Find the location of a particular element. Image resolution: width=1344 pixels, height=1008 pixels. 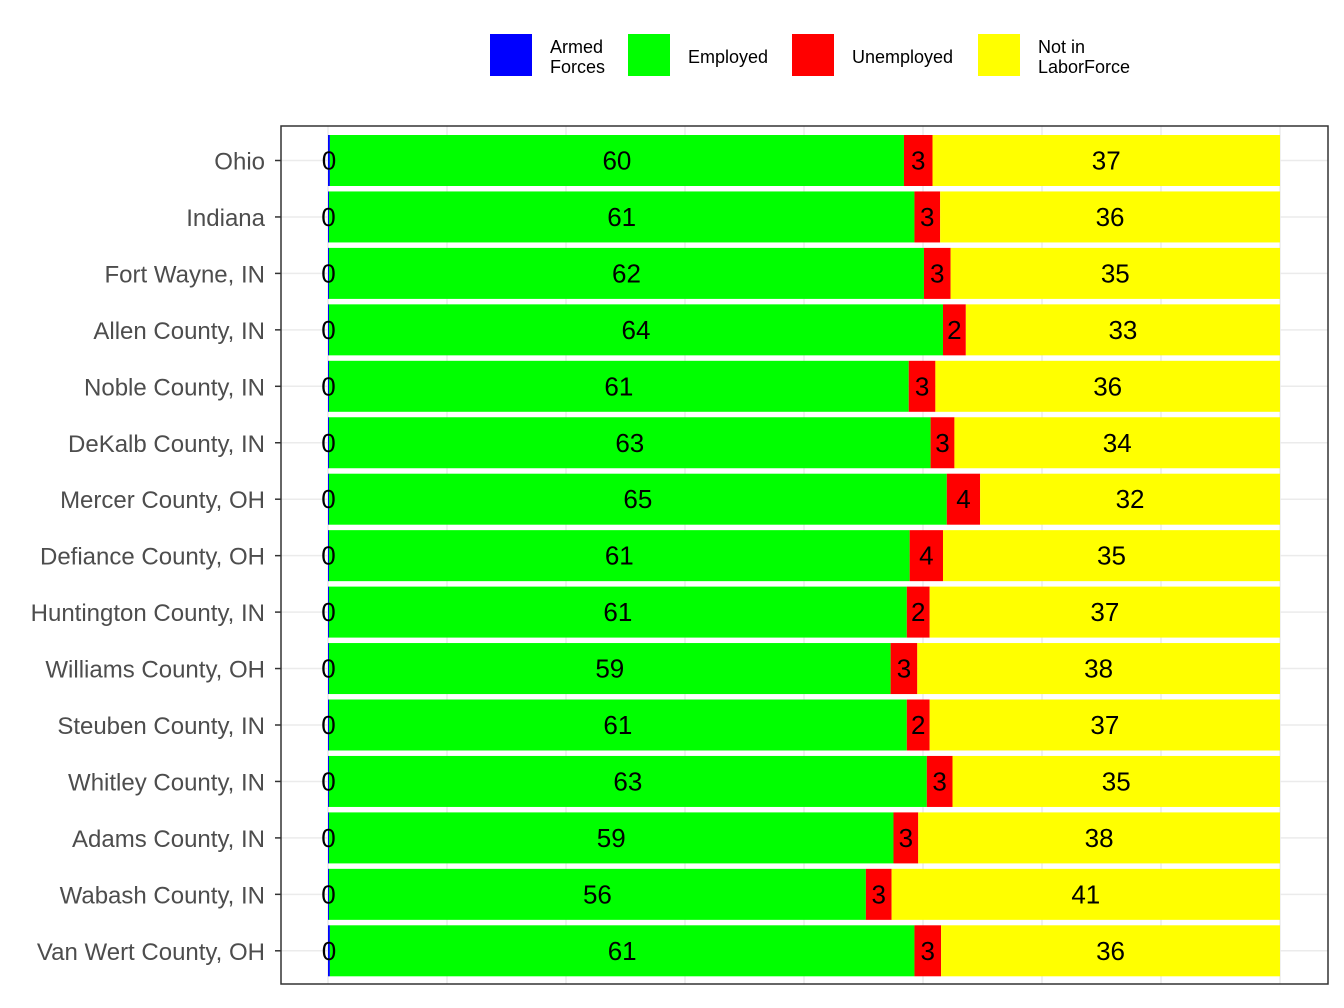

legend-label-employed: Employed is located at coordinates (728, 57).